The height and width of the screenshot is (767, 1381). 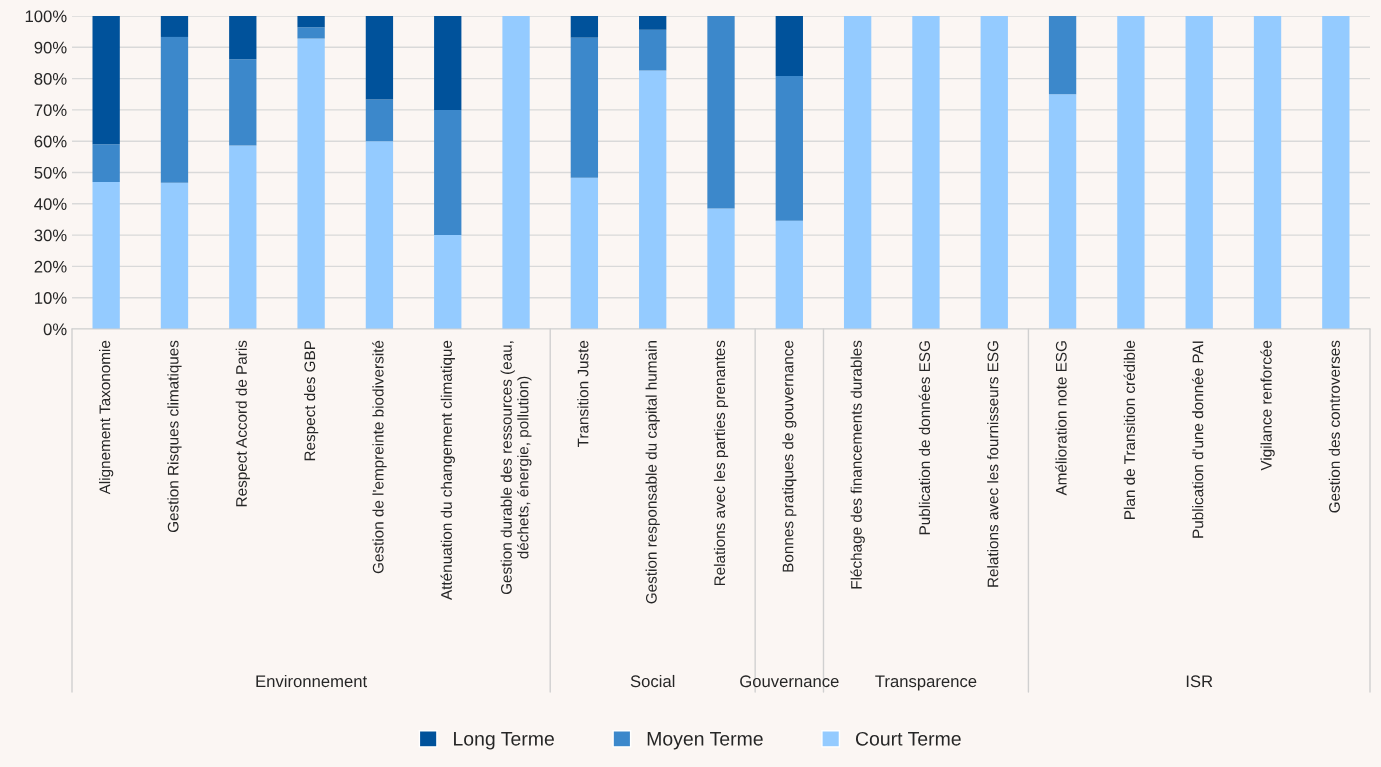 What do you see at coordinates (50, 47) in the screenshot?
I see `y-tick-label: 90%` at bounding box center [50, 47].